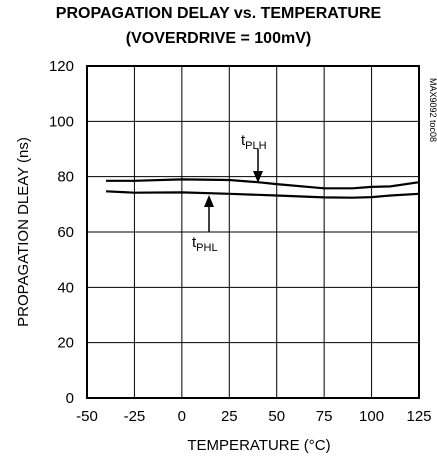 Image resolution: width=437 pixels, height=462 pixels. Describe the element at coordinates (254, 142) in the screenshot. I see `series-label-tplh: tPLH` at that location.